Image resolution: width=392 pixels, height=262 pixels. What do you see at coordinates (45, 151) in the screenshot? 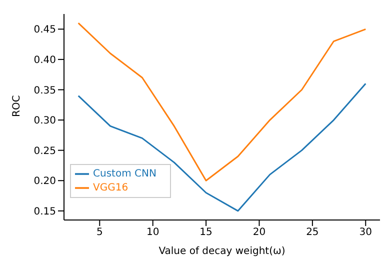
I see `y-tick-label: 0.25` at bounding box center [45, 151].